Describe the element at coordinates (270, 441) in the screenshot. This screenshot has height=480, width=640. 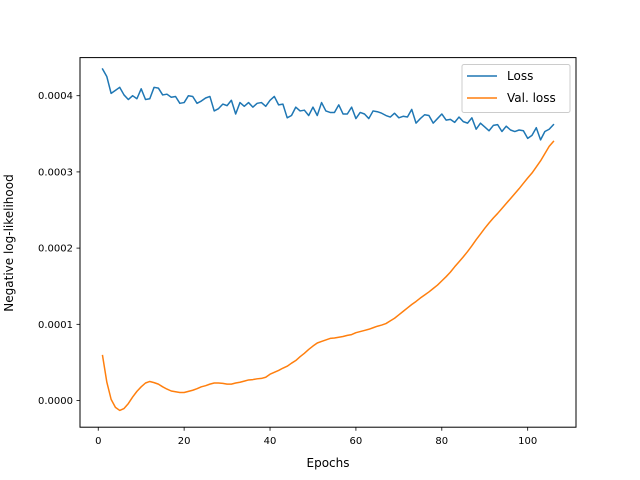
I see `x-tick-label: 40` at that location.